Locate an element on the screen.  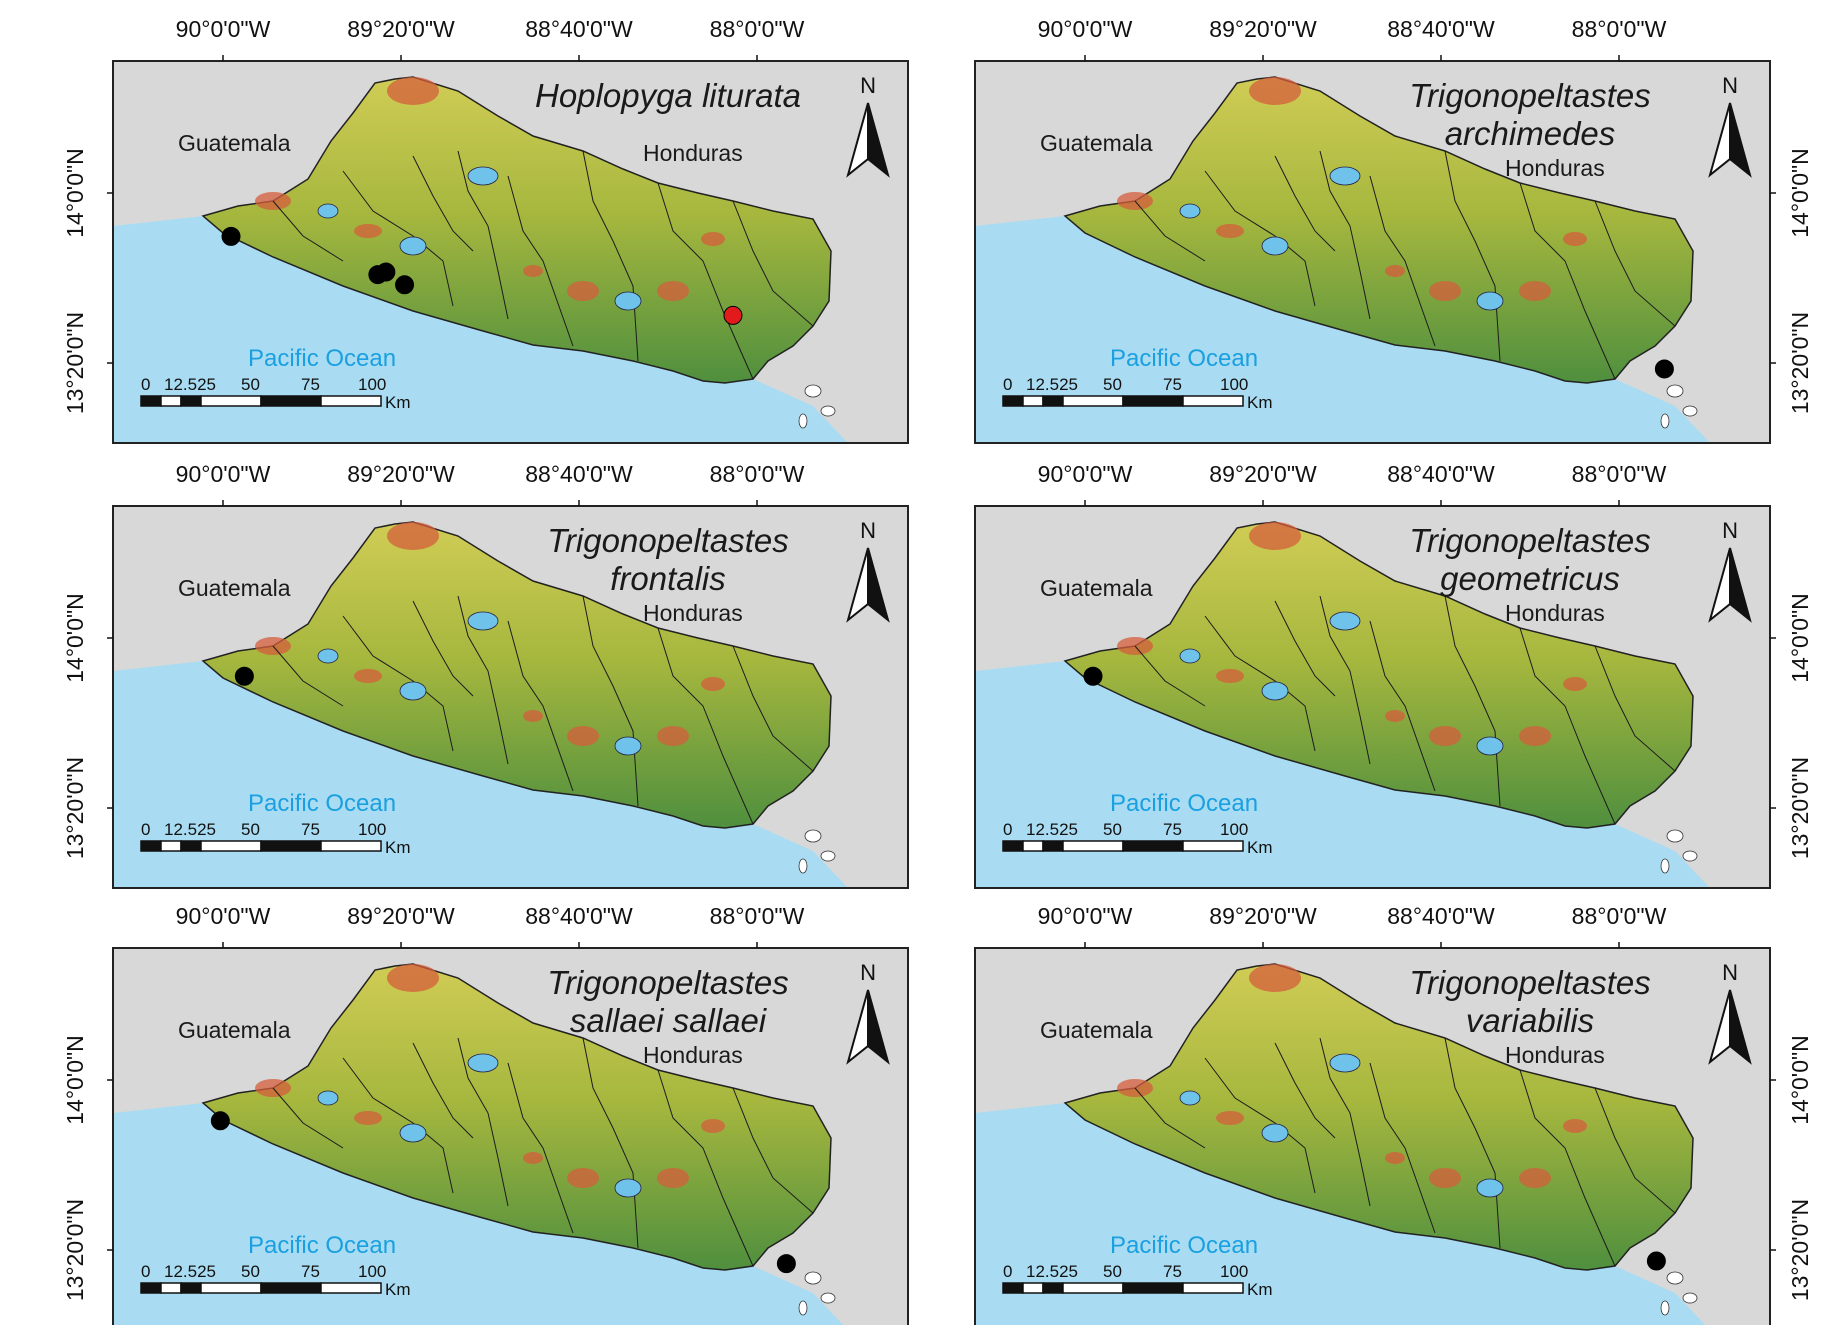
label-honduras: Honduras is located at coordinates (1555, 613).